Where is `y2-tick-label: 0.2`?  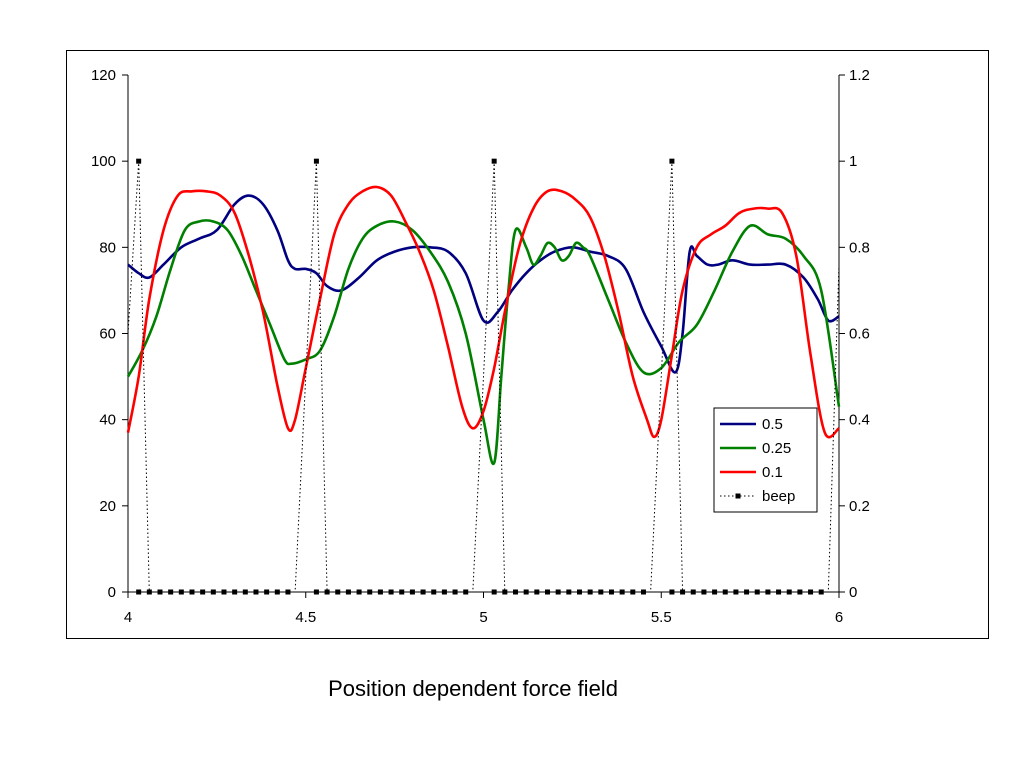
y2-tick-label: 0.2 is located at coordinates (859, 506).